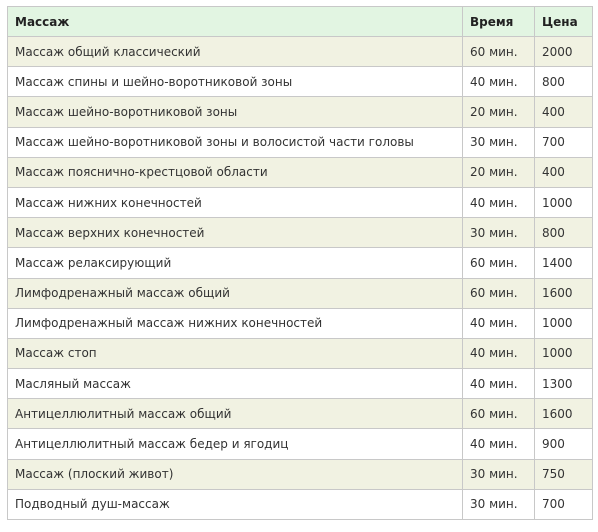  I want to click on massage-name-cell: Массаж верхних конечностей, so click(235, 233).